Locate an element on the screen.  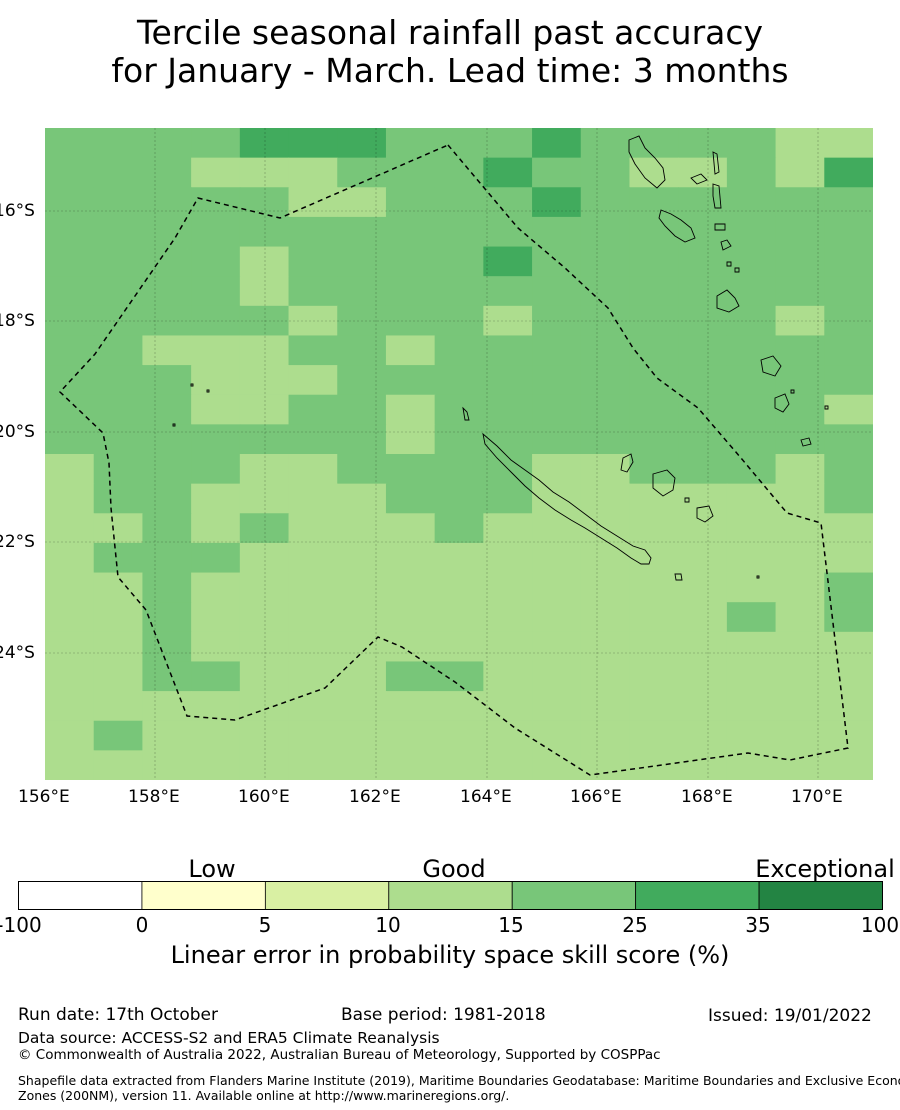
island-lifou is located at coordinates (664, 483).